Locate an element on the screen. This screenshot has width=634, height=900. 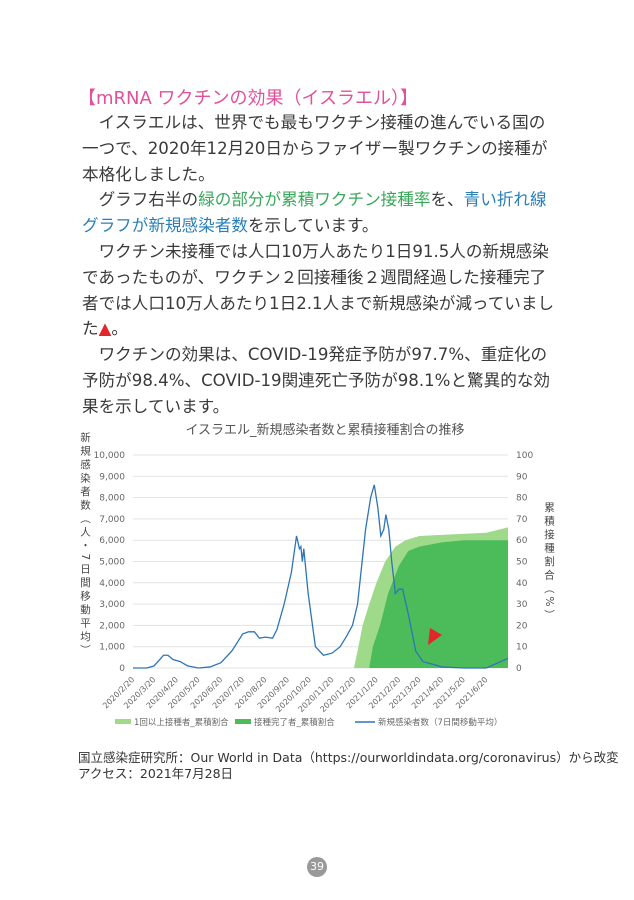
y2-tick-label: 70 is located at coordinates (522, 520).